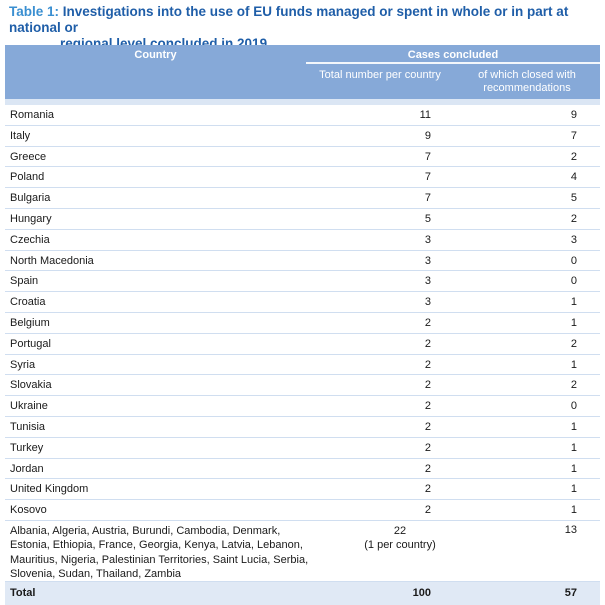 This screenshot has width=605, height=605. I want to click on country-cell: United Kingdom, so click(49, 489).